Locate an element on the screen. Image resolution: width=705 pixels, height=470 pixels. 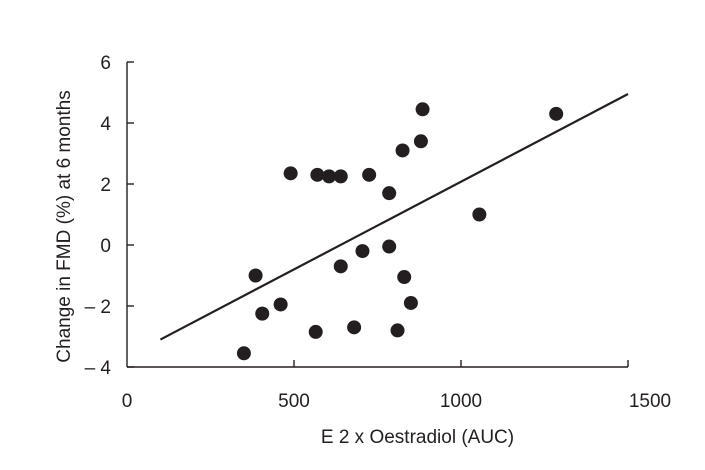
y-tick-label: 4 is located at coordinates (105, 124).